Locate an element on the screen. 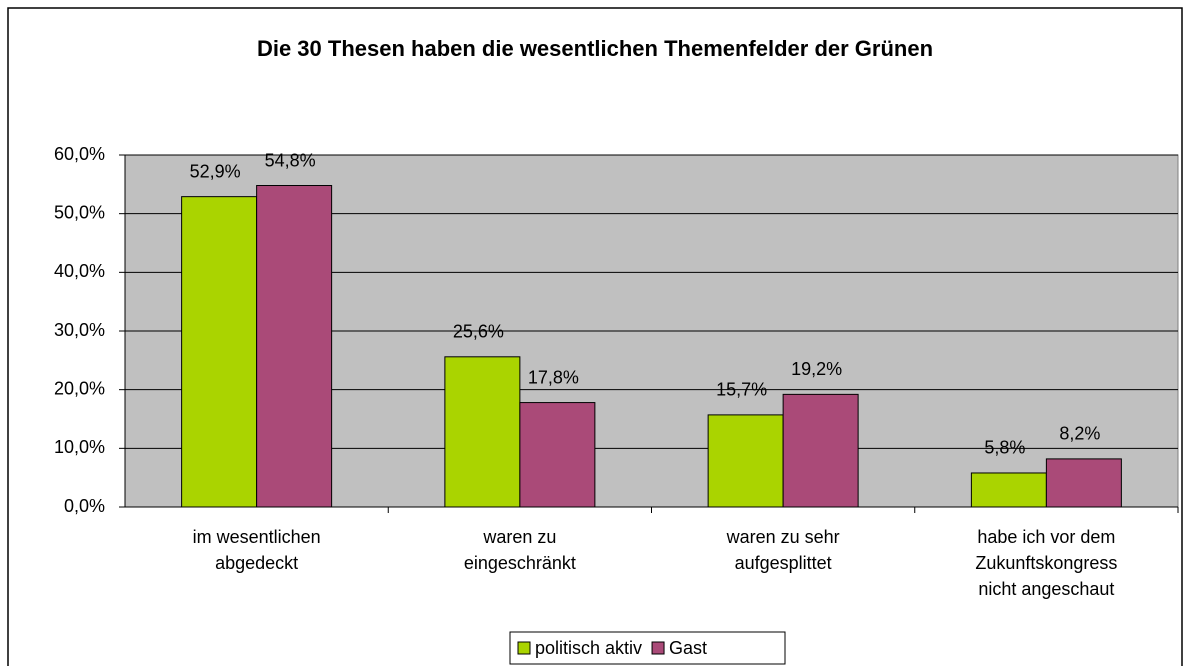  value-label: 5,8% is located at coordinates (1004, 448).